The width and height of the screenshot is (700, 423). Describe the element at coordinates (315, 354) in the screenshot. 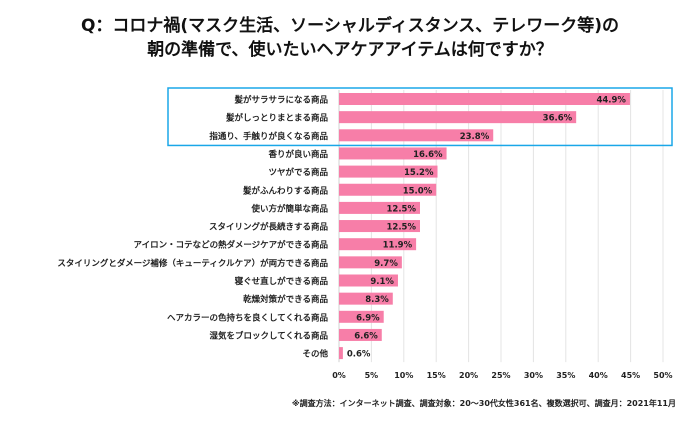

I see `category-label: その他` at that location.